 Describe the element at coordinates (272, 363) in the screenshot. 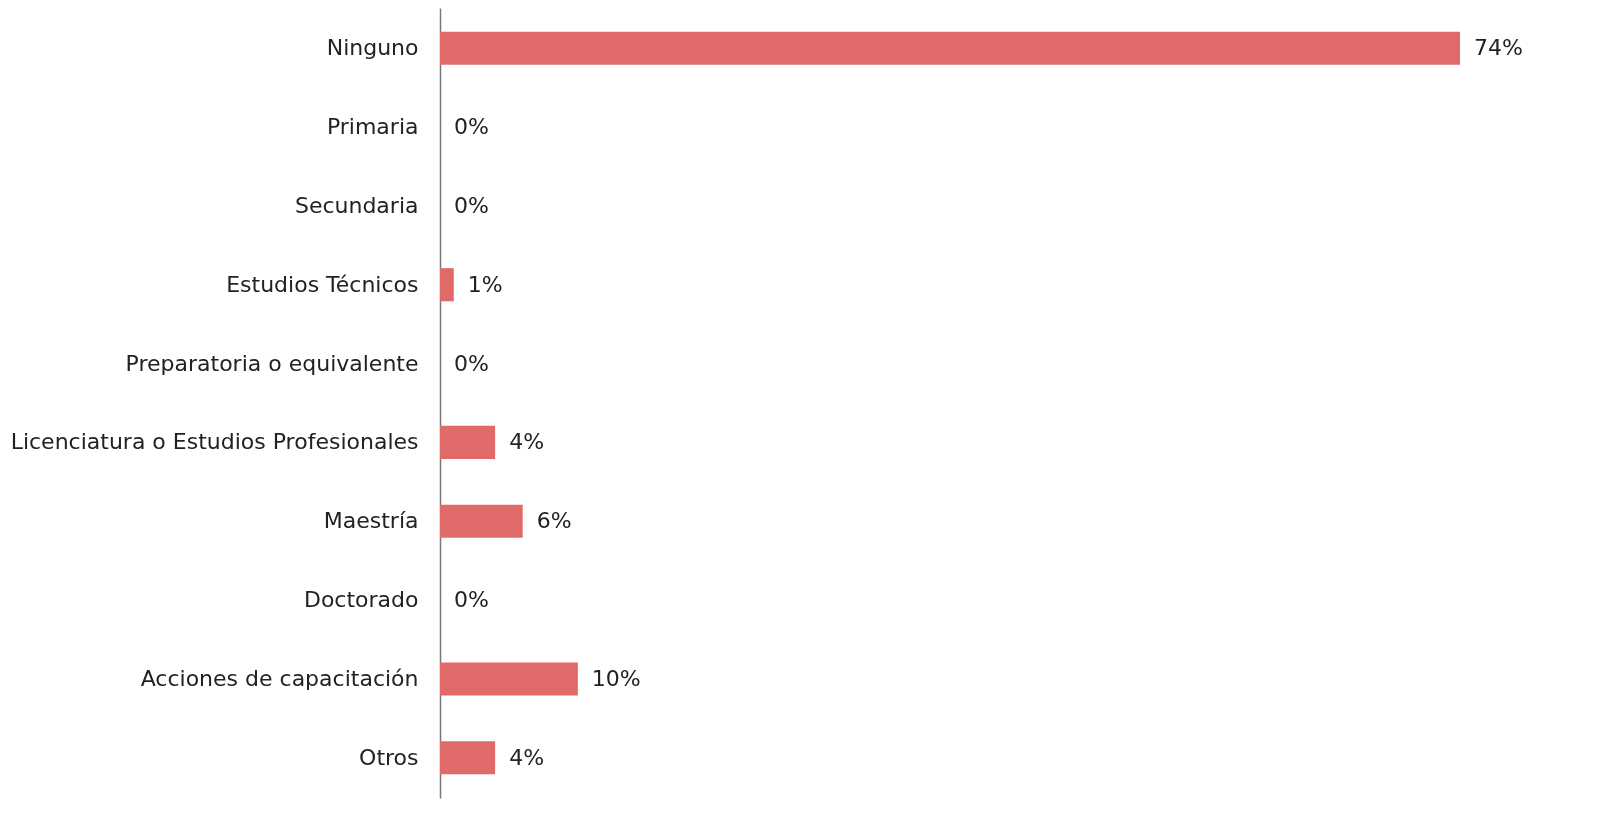

I see `y-tick-label: Preparatoria o equivalente` at that location.